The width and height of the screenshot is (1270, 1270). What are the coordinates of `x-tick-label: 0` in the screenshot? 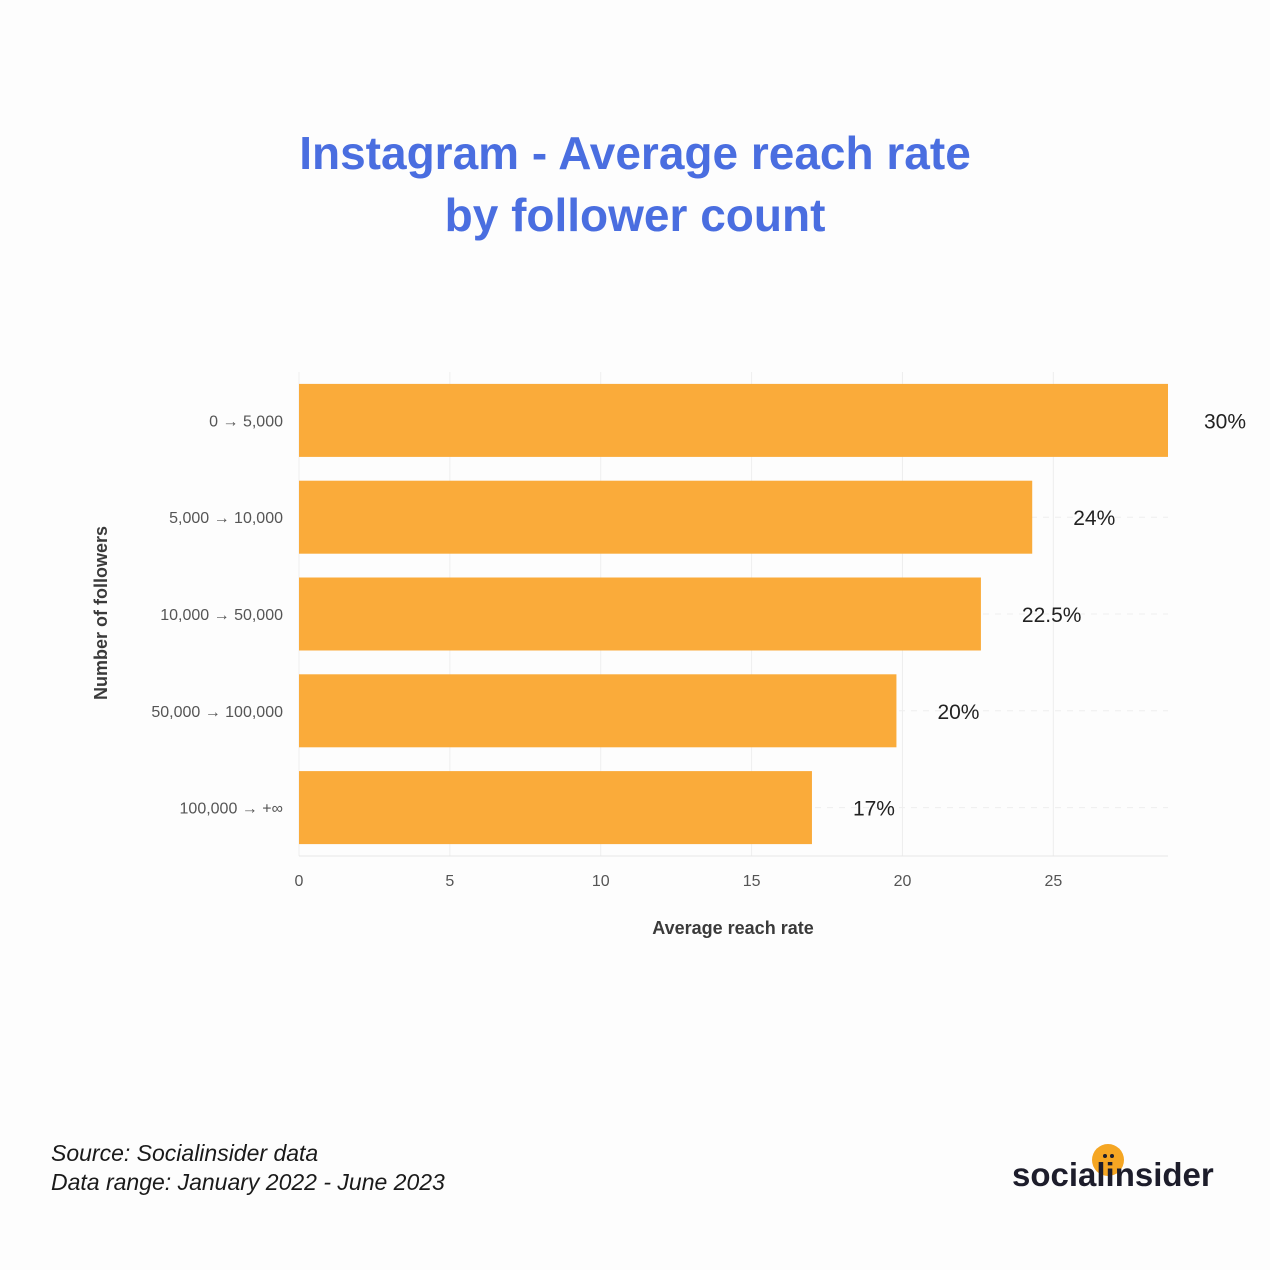 It's located at (299, 881).